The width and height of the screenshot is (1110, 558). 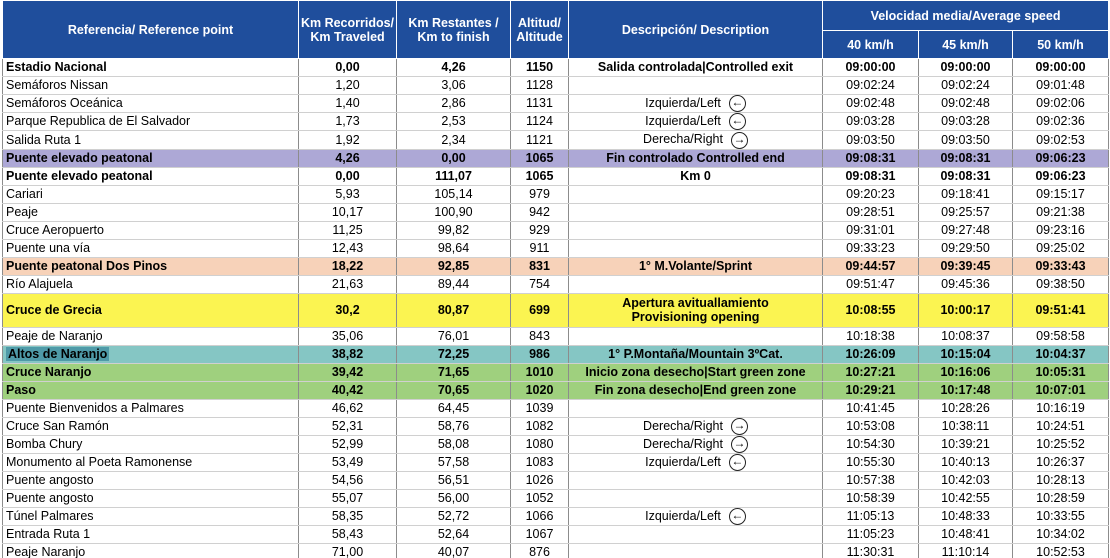 What do you see at coordinates (683, 443) in the screenshot?
I see `description-text: Derecha/Right` at bounding box center [683, 443].